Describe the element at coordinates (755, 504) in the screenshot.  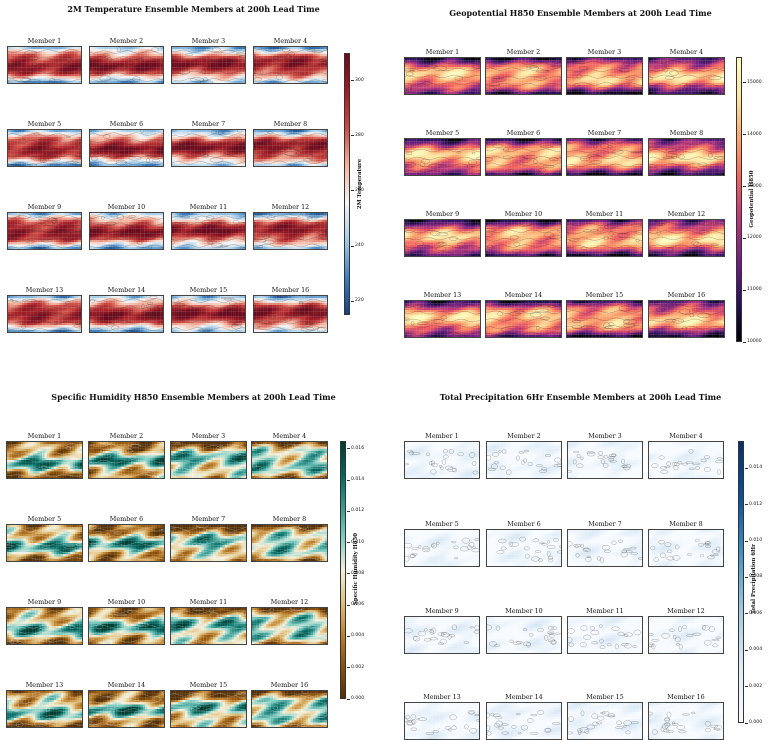
I see `colorbar-tick-label: 0.012` at that location.